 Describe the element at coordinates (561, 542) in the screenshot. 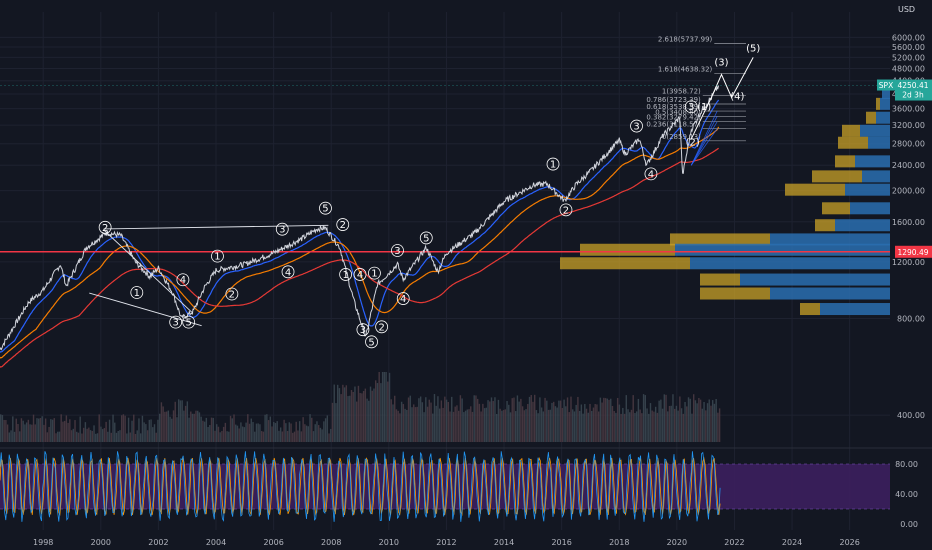

I see `x-tick-label: 2016` at that location.